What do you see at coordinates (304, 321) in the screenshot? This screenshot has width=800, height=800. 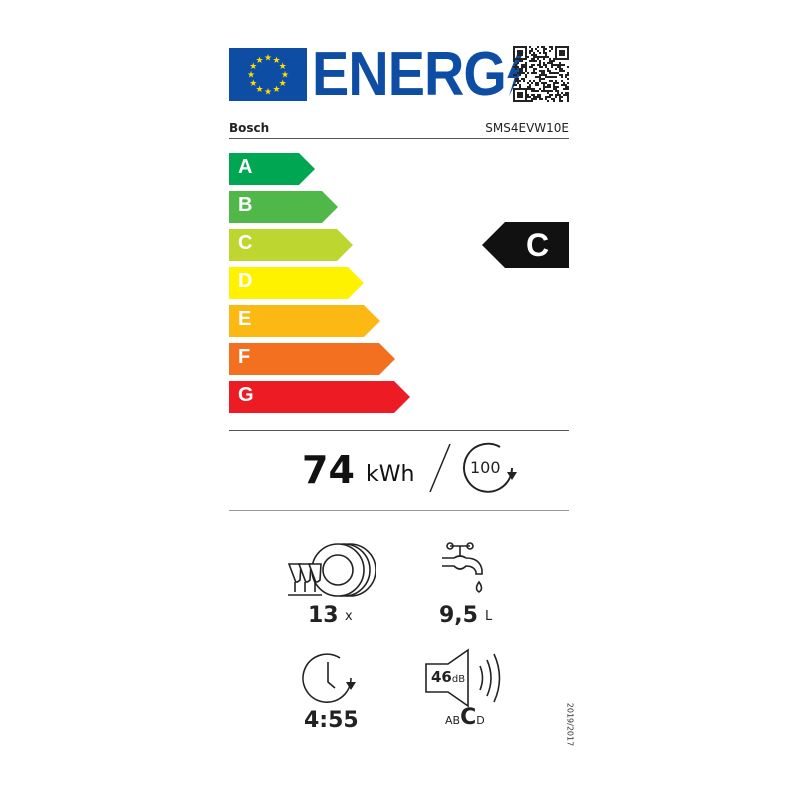 I see `scale-bar-e: E` at bounding box center [304, 321].